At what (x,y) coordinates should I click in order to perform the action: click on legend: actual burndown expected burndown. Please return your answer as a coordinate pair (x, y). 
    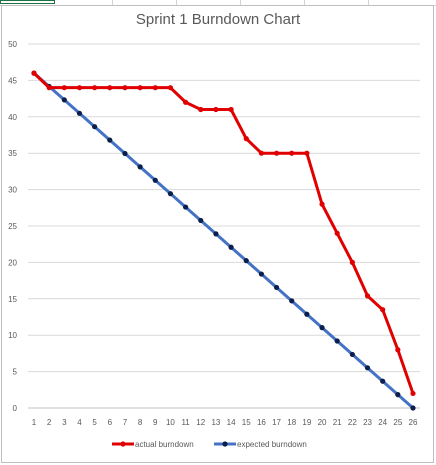
    Looking at the image, I should click on (209, 444).